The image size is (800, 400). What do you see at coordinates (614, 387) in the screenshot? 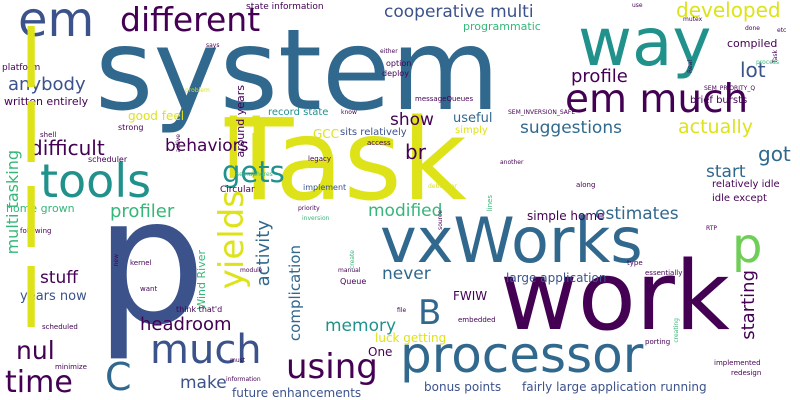
I see `word: fairly large application running` at bounding box center [614, 387].